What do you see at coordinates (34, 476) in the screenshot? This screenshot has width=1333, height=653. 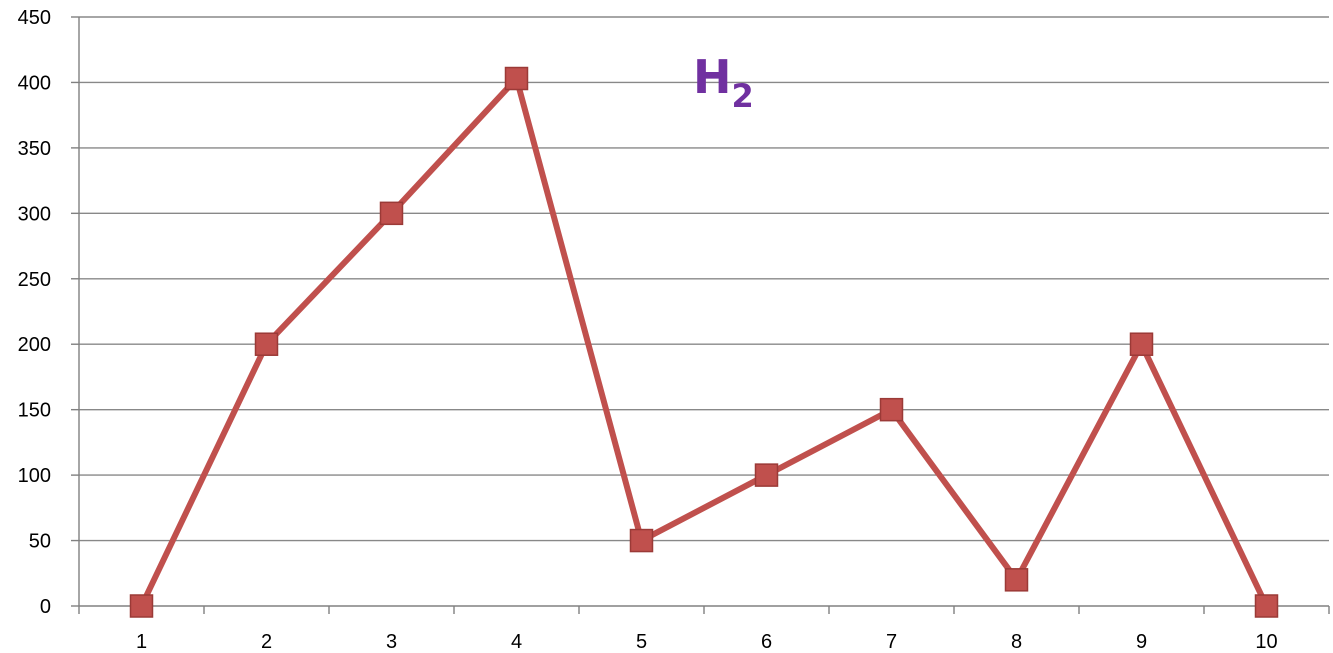 I see `y-tick-label: 100` at bounding box center [34, 476].